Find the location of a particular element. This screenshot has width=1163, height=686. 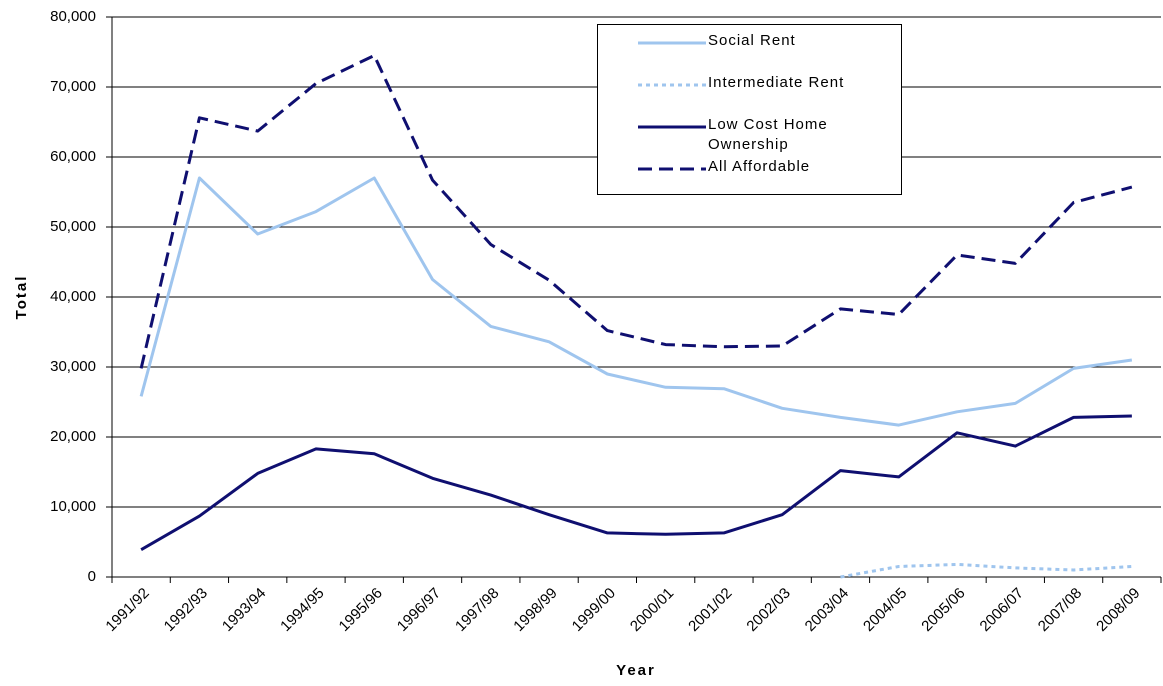

legend-label: Low Cost Home Ownership is located at coordinates (768, 134).